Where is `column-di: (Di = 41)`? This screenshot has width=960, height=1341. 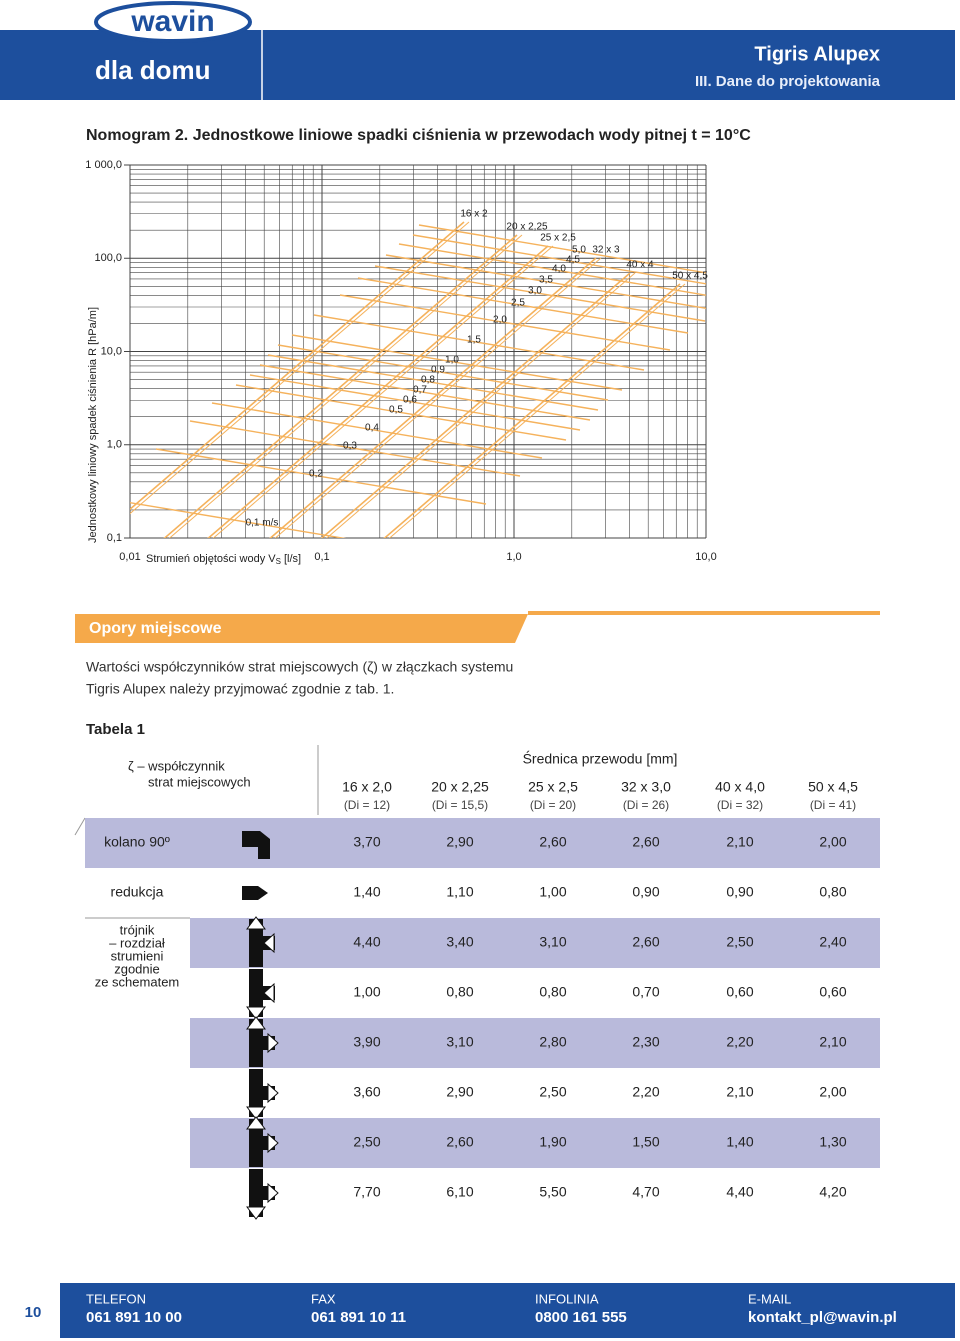 column-di: (Di = 41) is located at coordinates (833, 805).